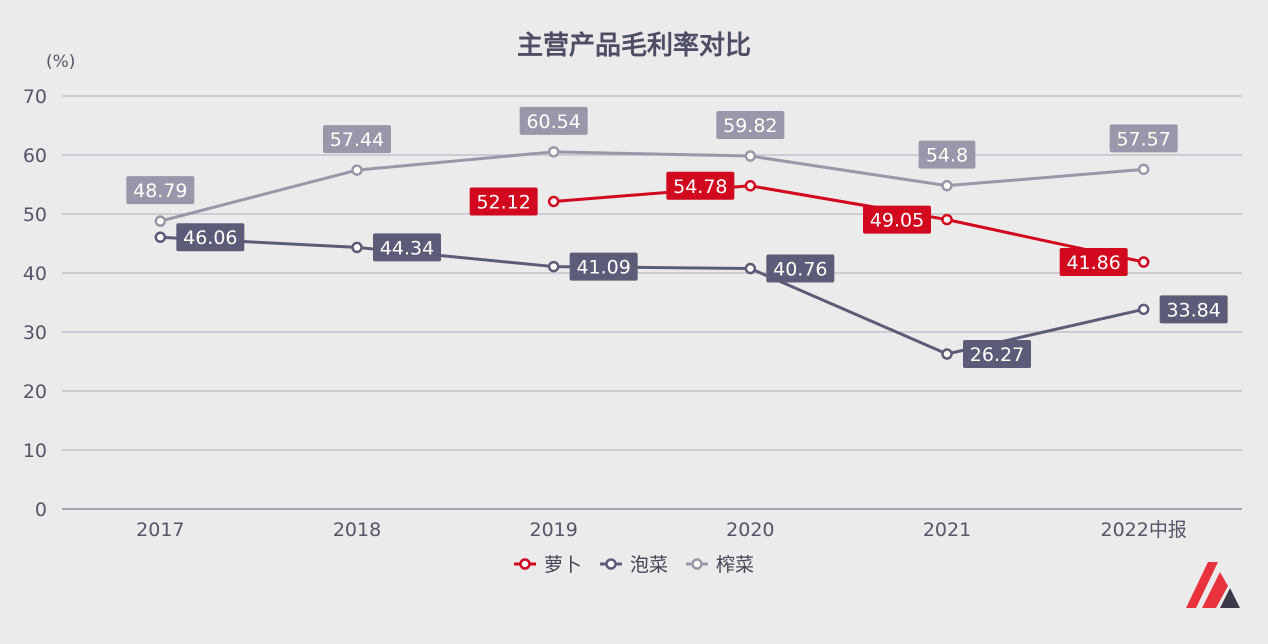 This screenshot has height=644, width=1268. I want to click on y-tick-label: 0, so click(41, 510).